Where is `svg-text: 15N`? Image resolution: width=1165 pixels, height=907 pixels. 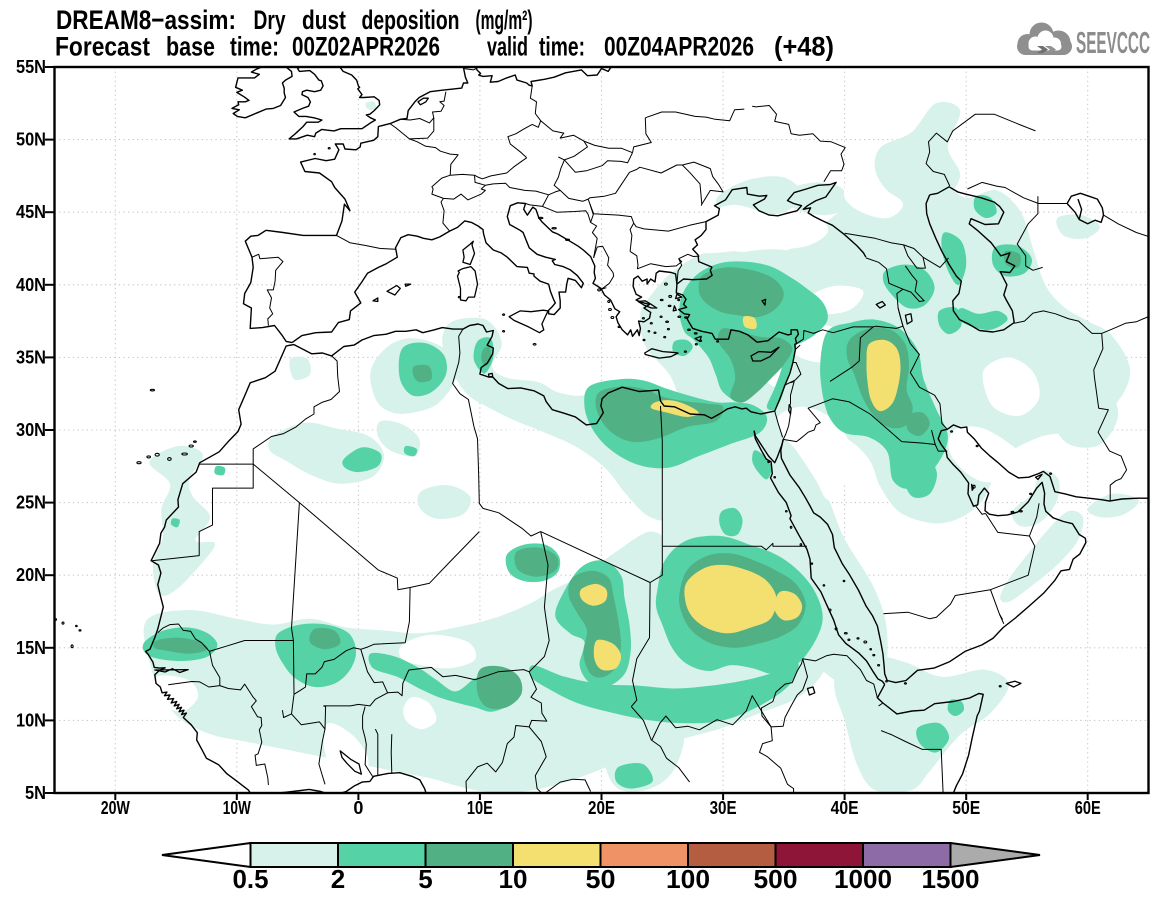 svg-text: 15N is located at coordinates (31, 648).